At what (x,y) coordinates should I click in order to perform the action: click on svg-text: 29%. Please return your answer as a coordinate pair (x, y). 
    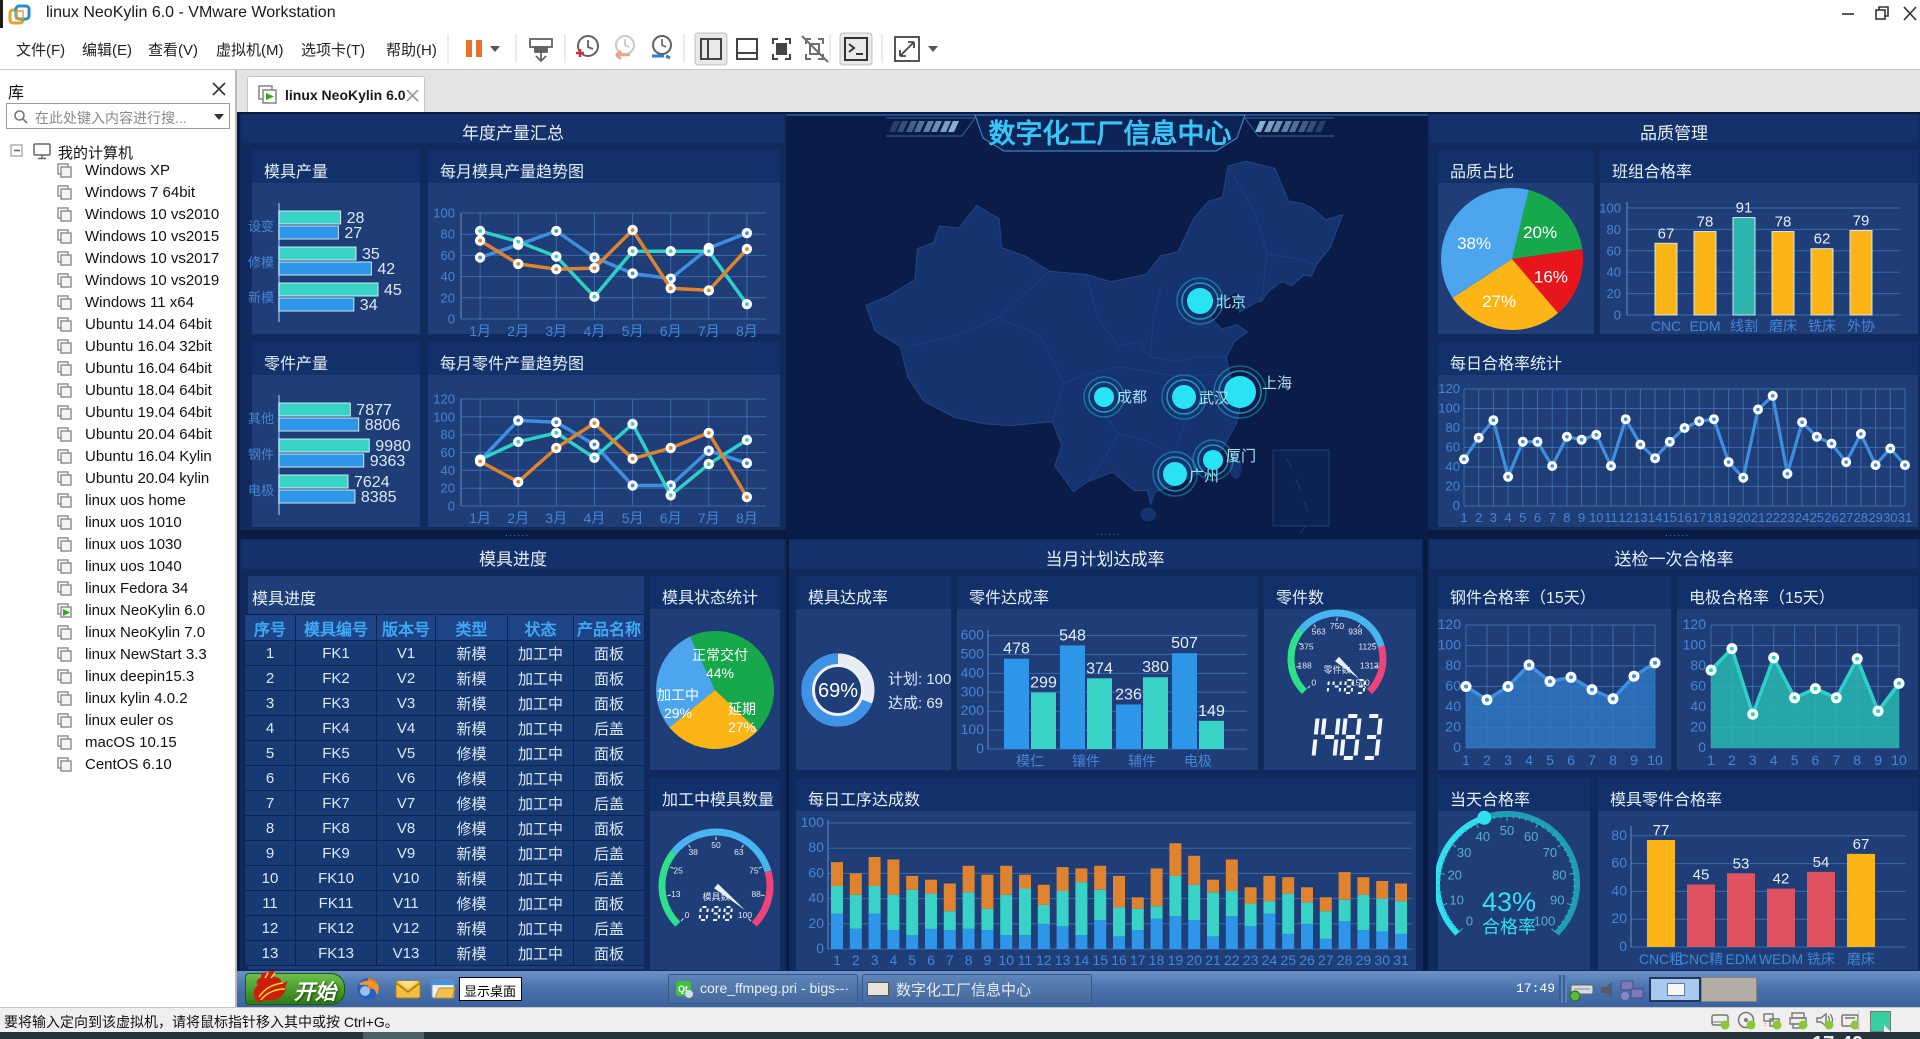
    Looking at the image, I should click on (678, 713).